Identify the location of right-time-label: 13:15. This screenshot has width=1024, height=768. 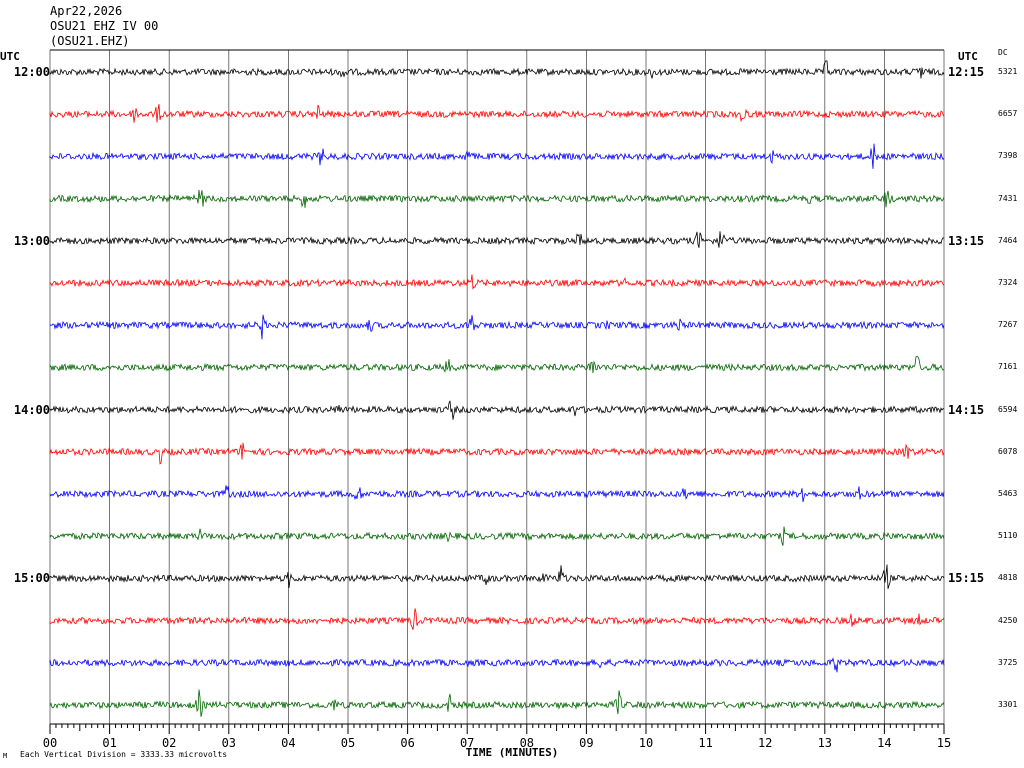
(966, 240).